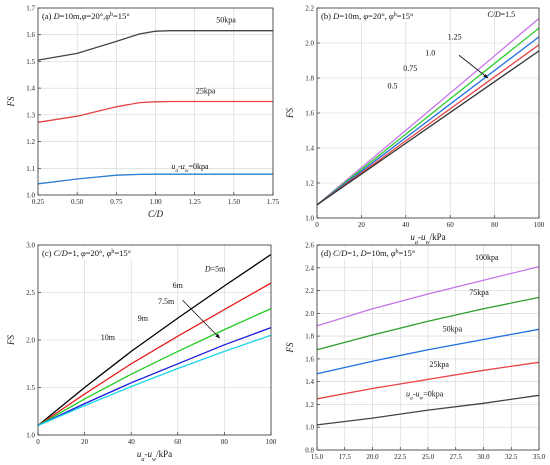 The width and height of the screenshot is (550, 465). I want to click on series-label: D=5m, so click(215, 269).